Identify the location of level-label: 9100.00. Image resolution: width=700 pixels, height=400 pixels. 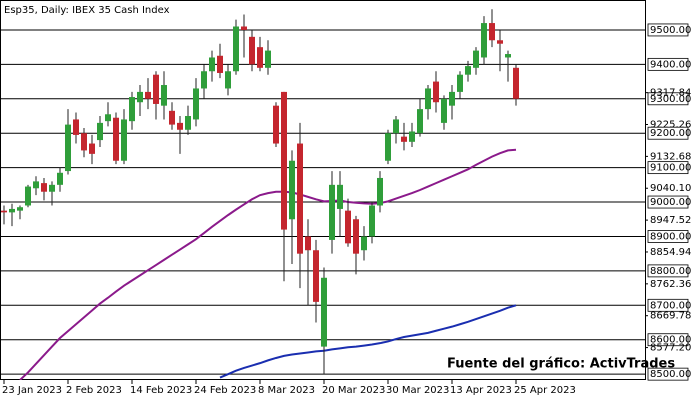
(670, 168).